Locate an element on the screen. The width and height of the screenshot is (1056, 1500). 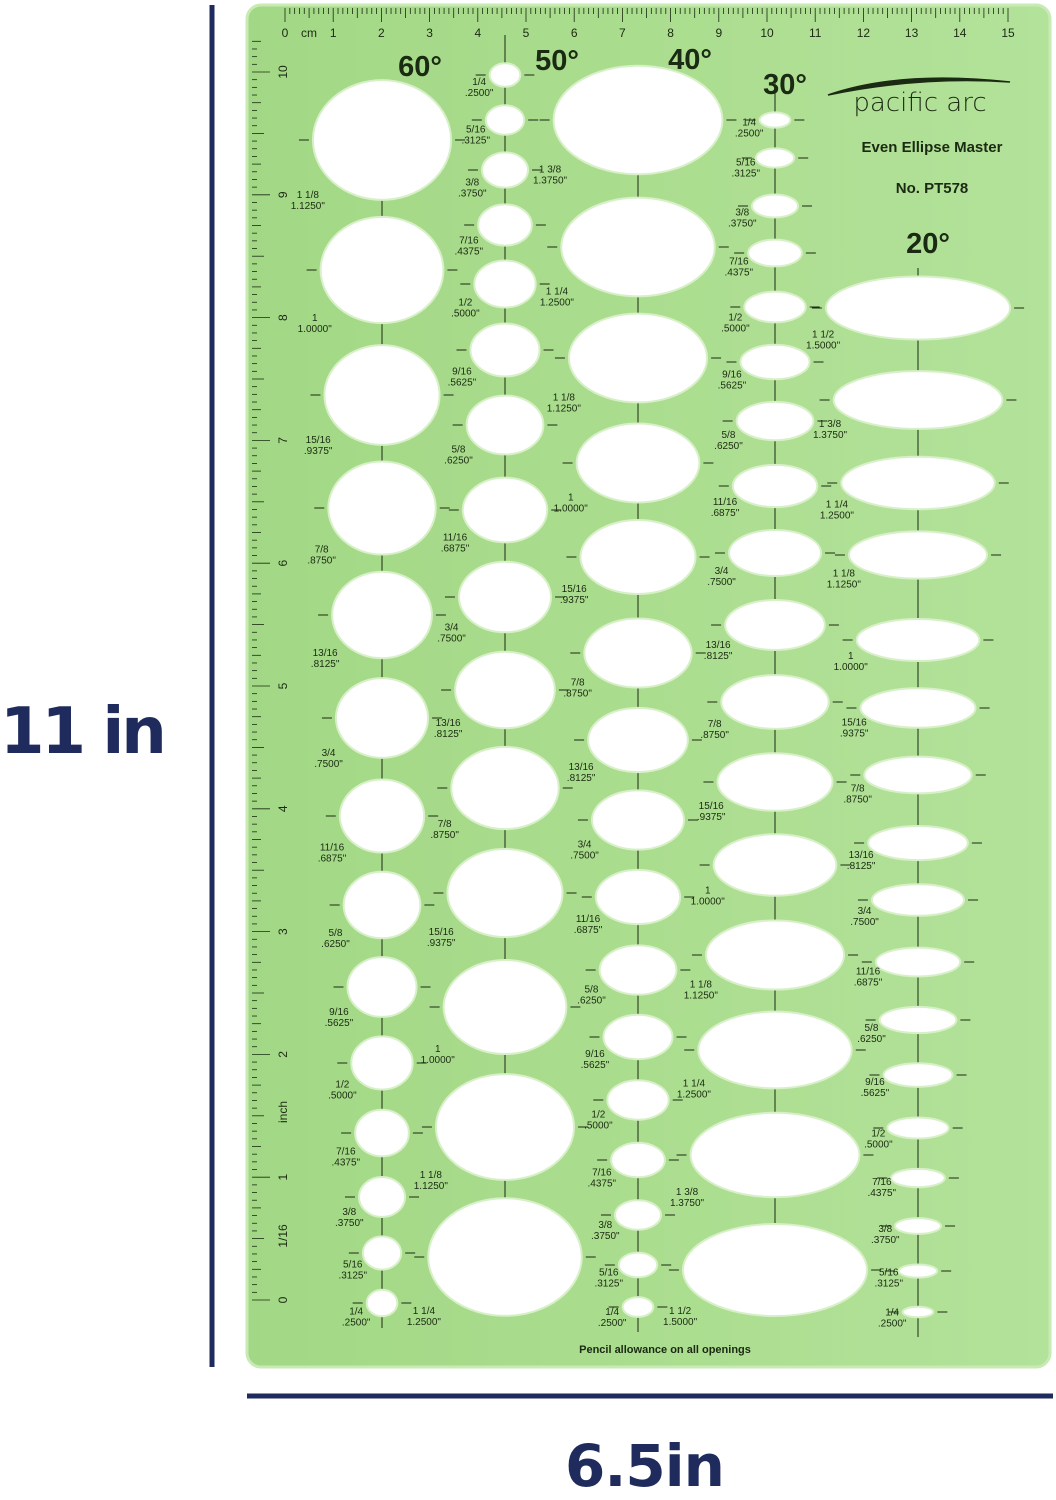
opening-size-label: 1 1.0000" is located at coordinates (851, 662).